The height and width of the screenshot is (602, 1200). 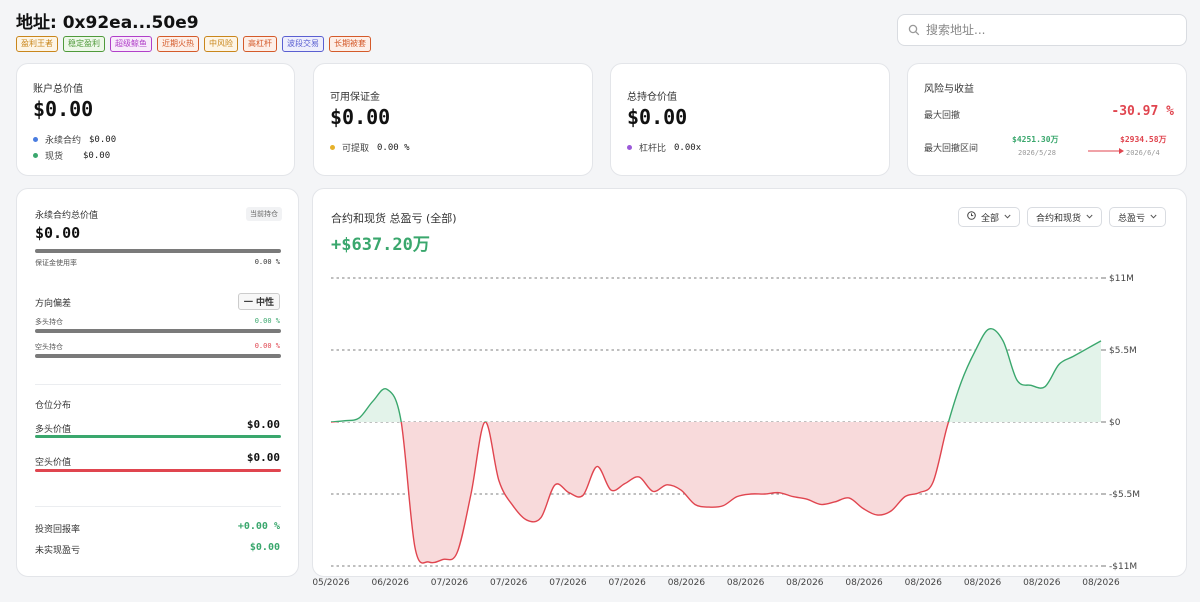 I want to click on divider, so click(x=158, y=384).